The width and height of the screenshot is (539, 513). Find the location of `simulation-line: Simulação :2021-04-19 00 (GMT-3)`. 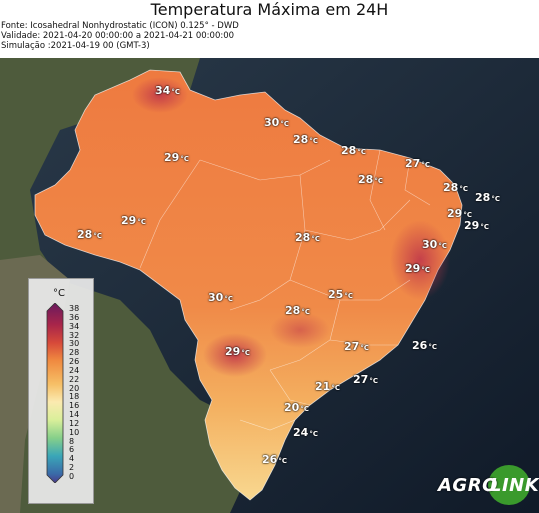

simulation-line: Simulação :2021-04-19 00 (GMT-3) is located at coordinates (75, 46).